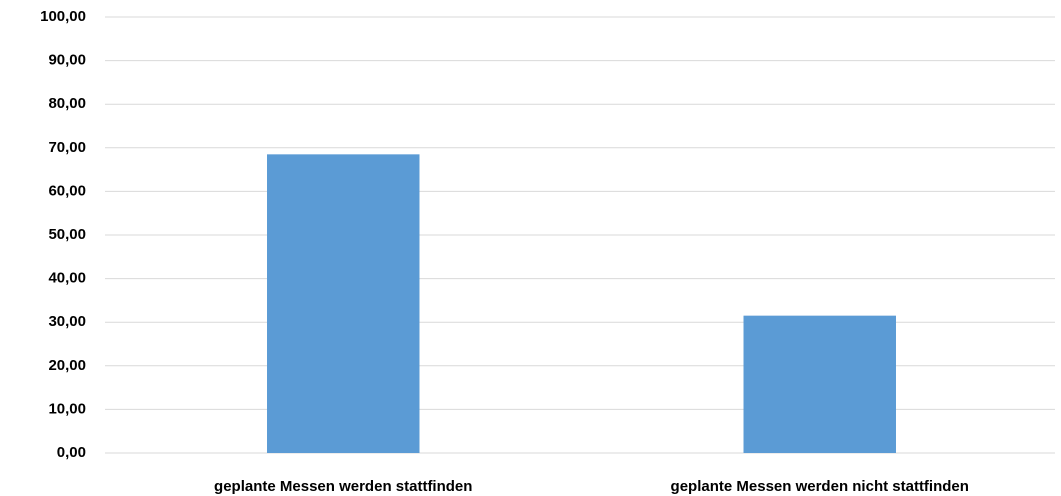 This screenshot has width=1061, height=496. What do you see at coordinates (820, 486) in the screenshot?
I see `x-tick-label: geplante Messen werden nicht stattfinden` at bounding box center [820, 486].